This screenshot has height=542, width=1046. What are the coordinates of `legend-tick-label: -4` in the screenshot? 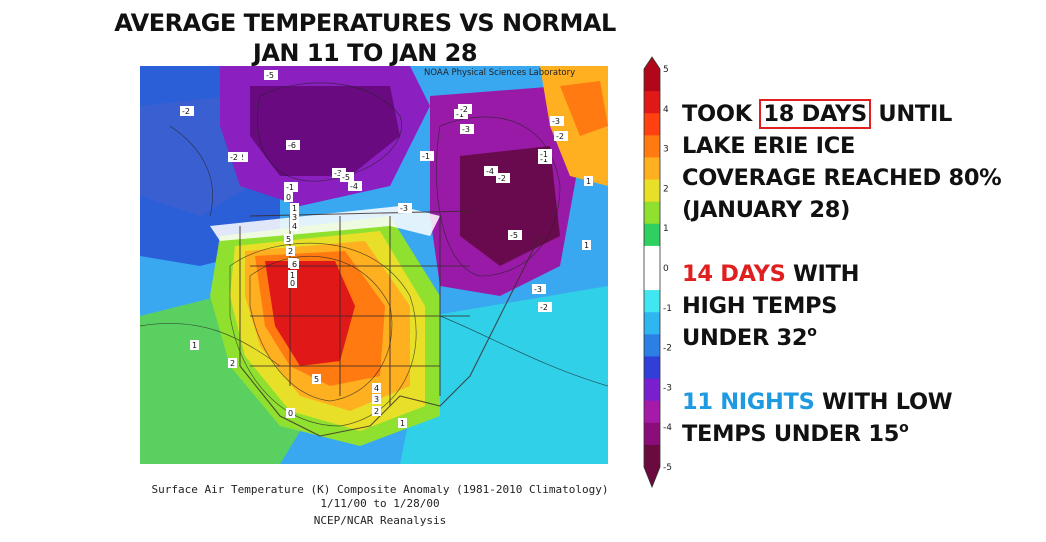 It's located at (667, 428).